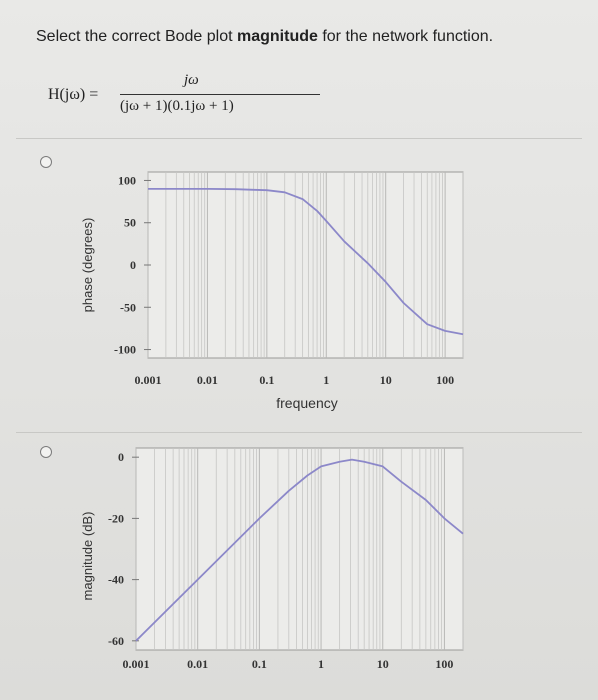 This screenshot has width=598, height=700. What do you see at coordinates (87, 556) in the screenshot?
I see `magnitude-y-axis-label: magnitude (dB)` at bounding box center [87, 556].